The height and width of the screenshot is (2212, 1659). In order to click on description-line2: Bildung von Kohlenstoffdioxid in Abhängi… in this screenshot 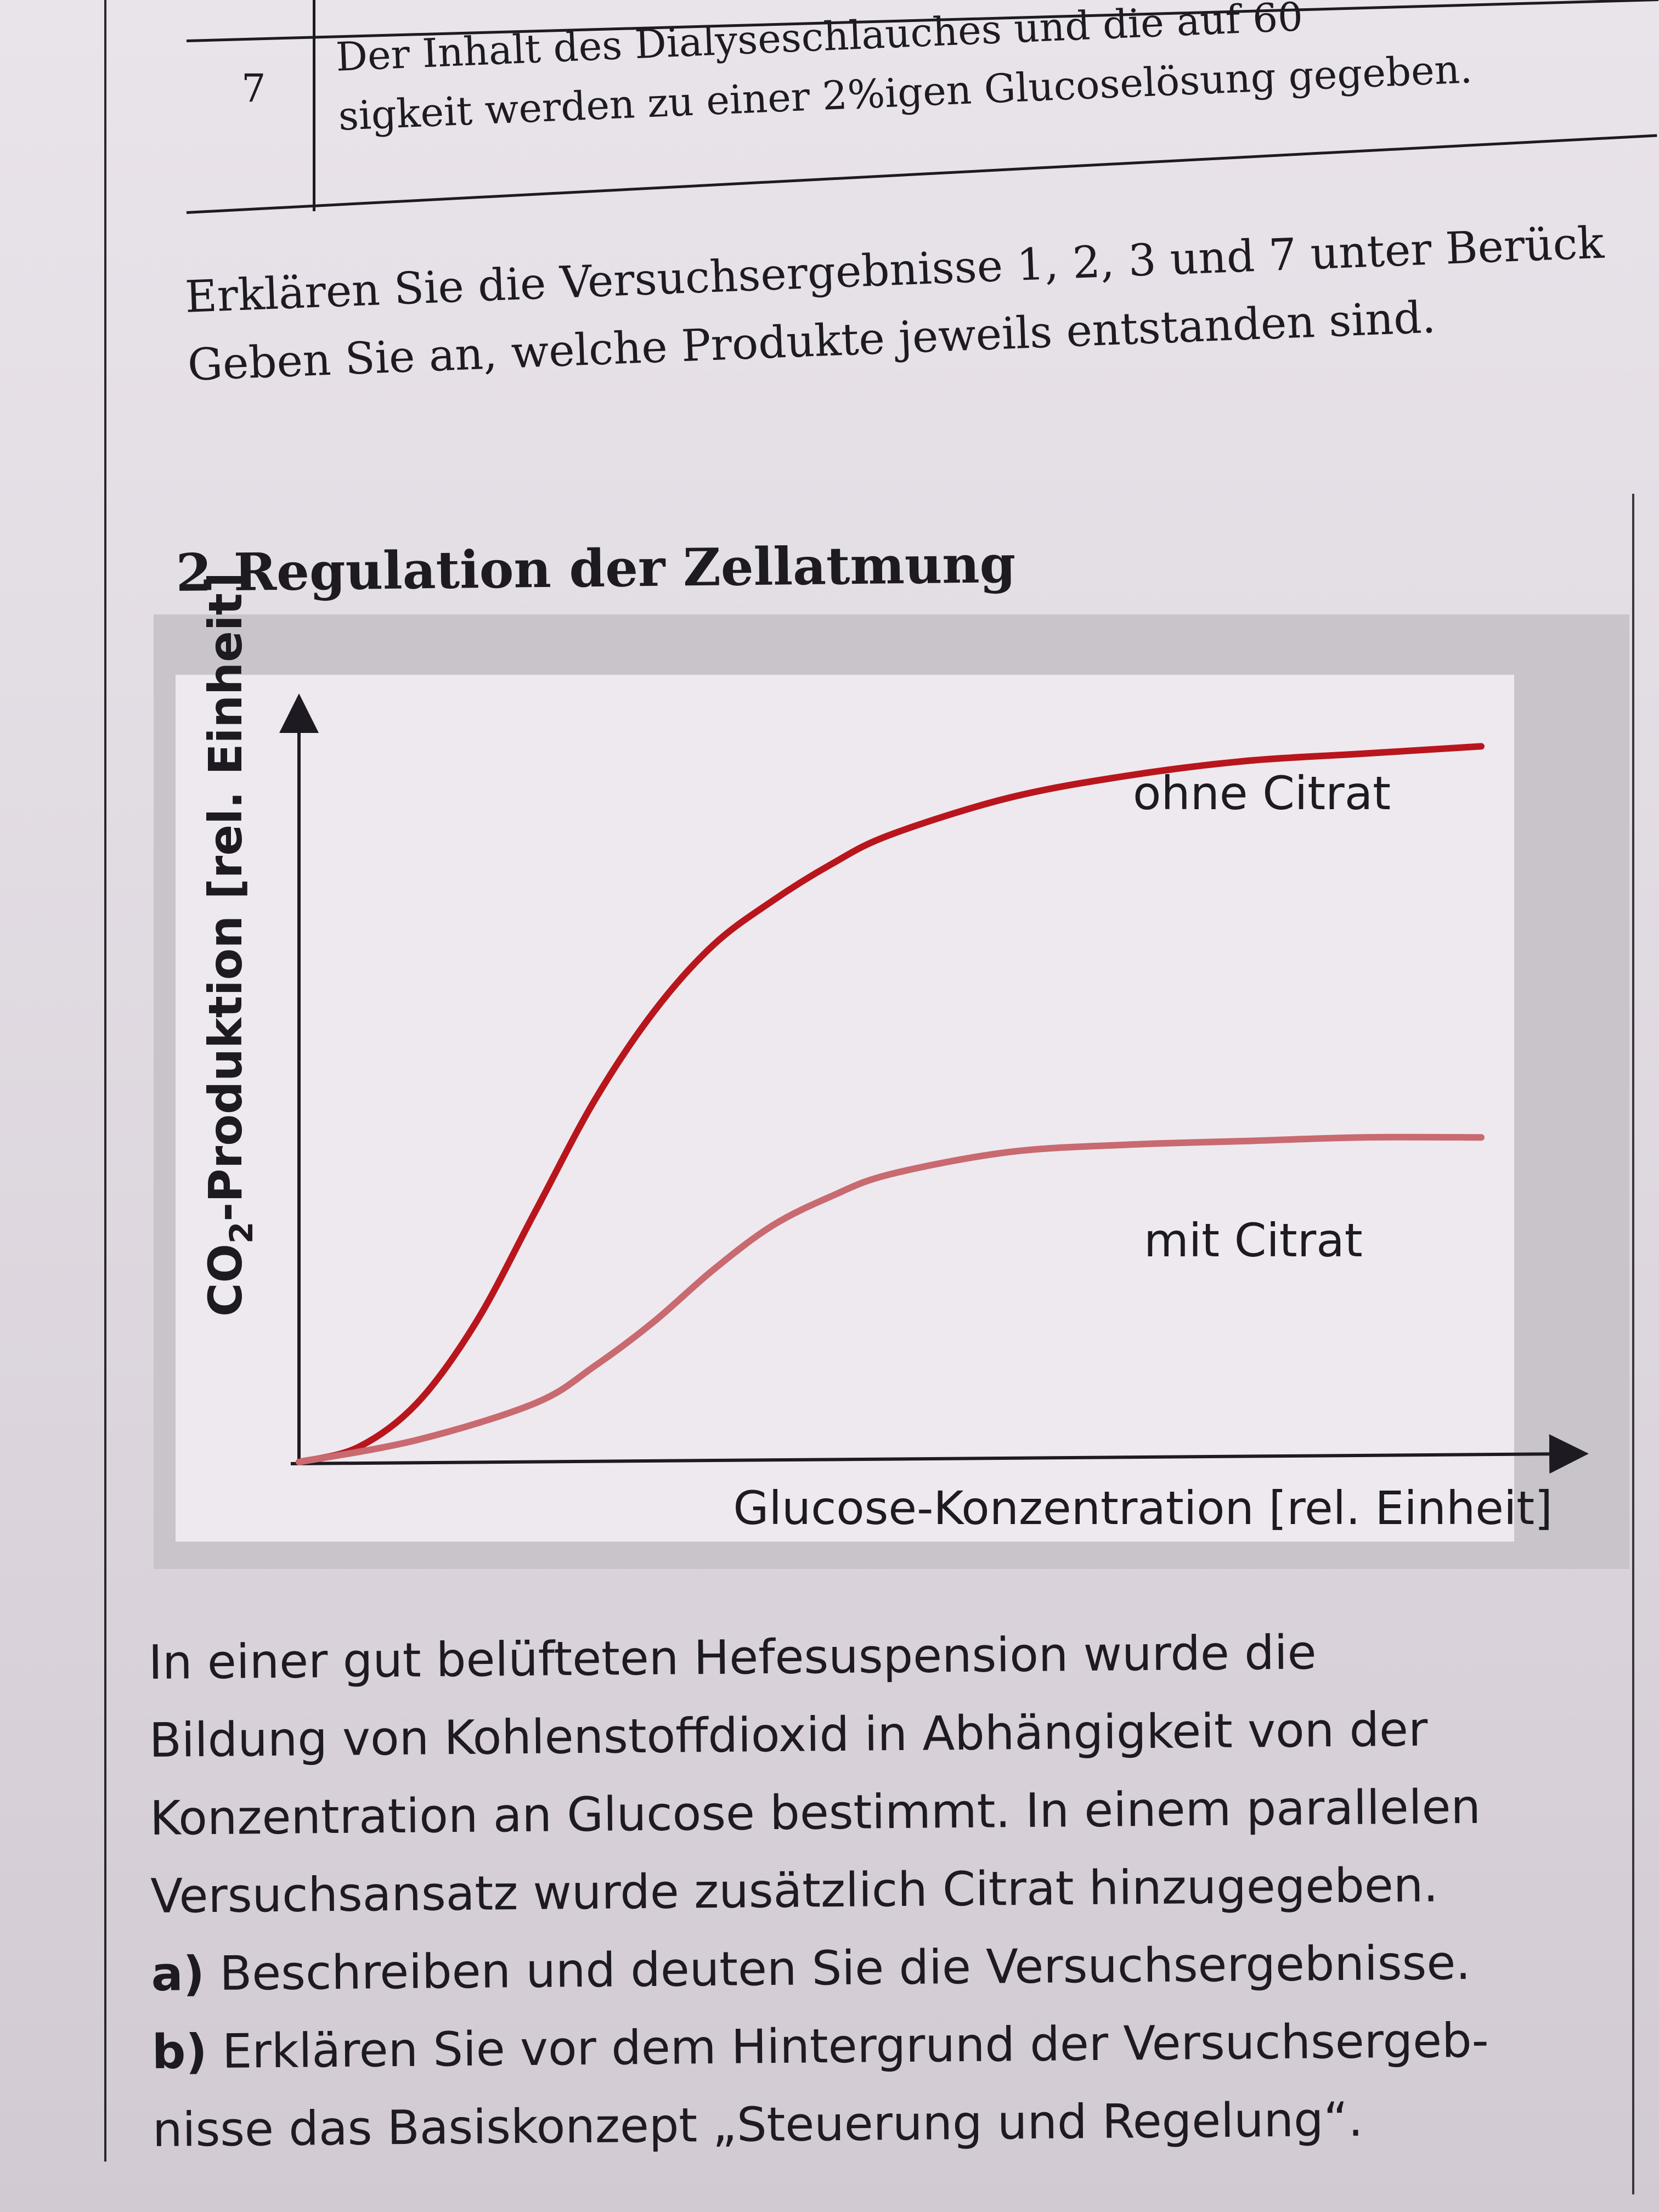, I will do `click(788, 1735)`.